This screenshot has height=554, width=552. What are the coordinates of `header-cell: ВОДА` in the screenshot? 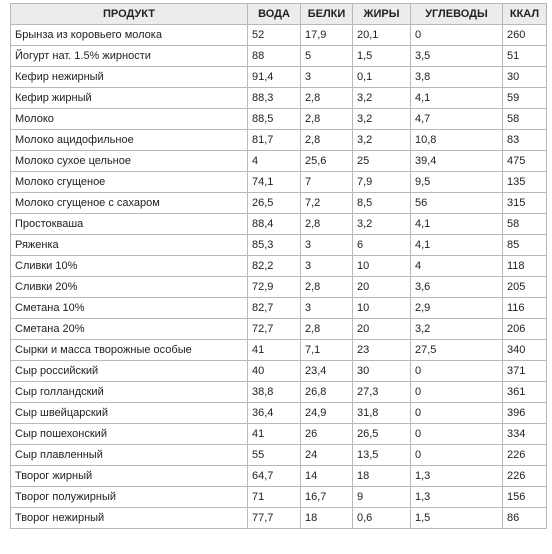 It's located at (274, 14).